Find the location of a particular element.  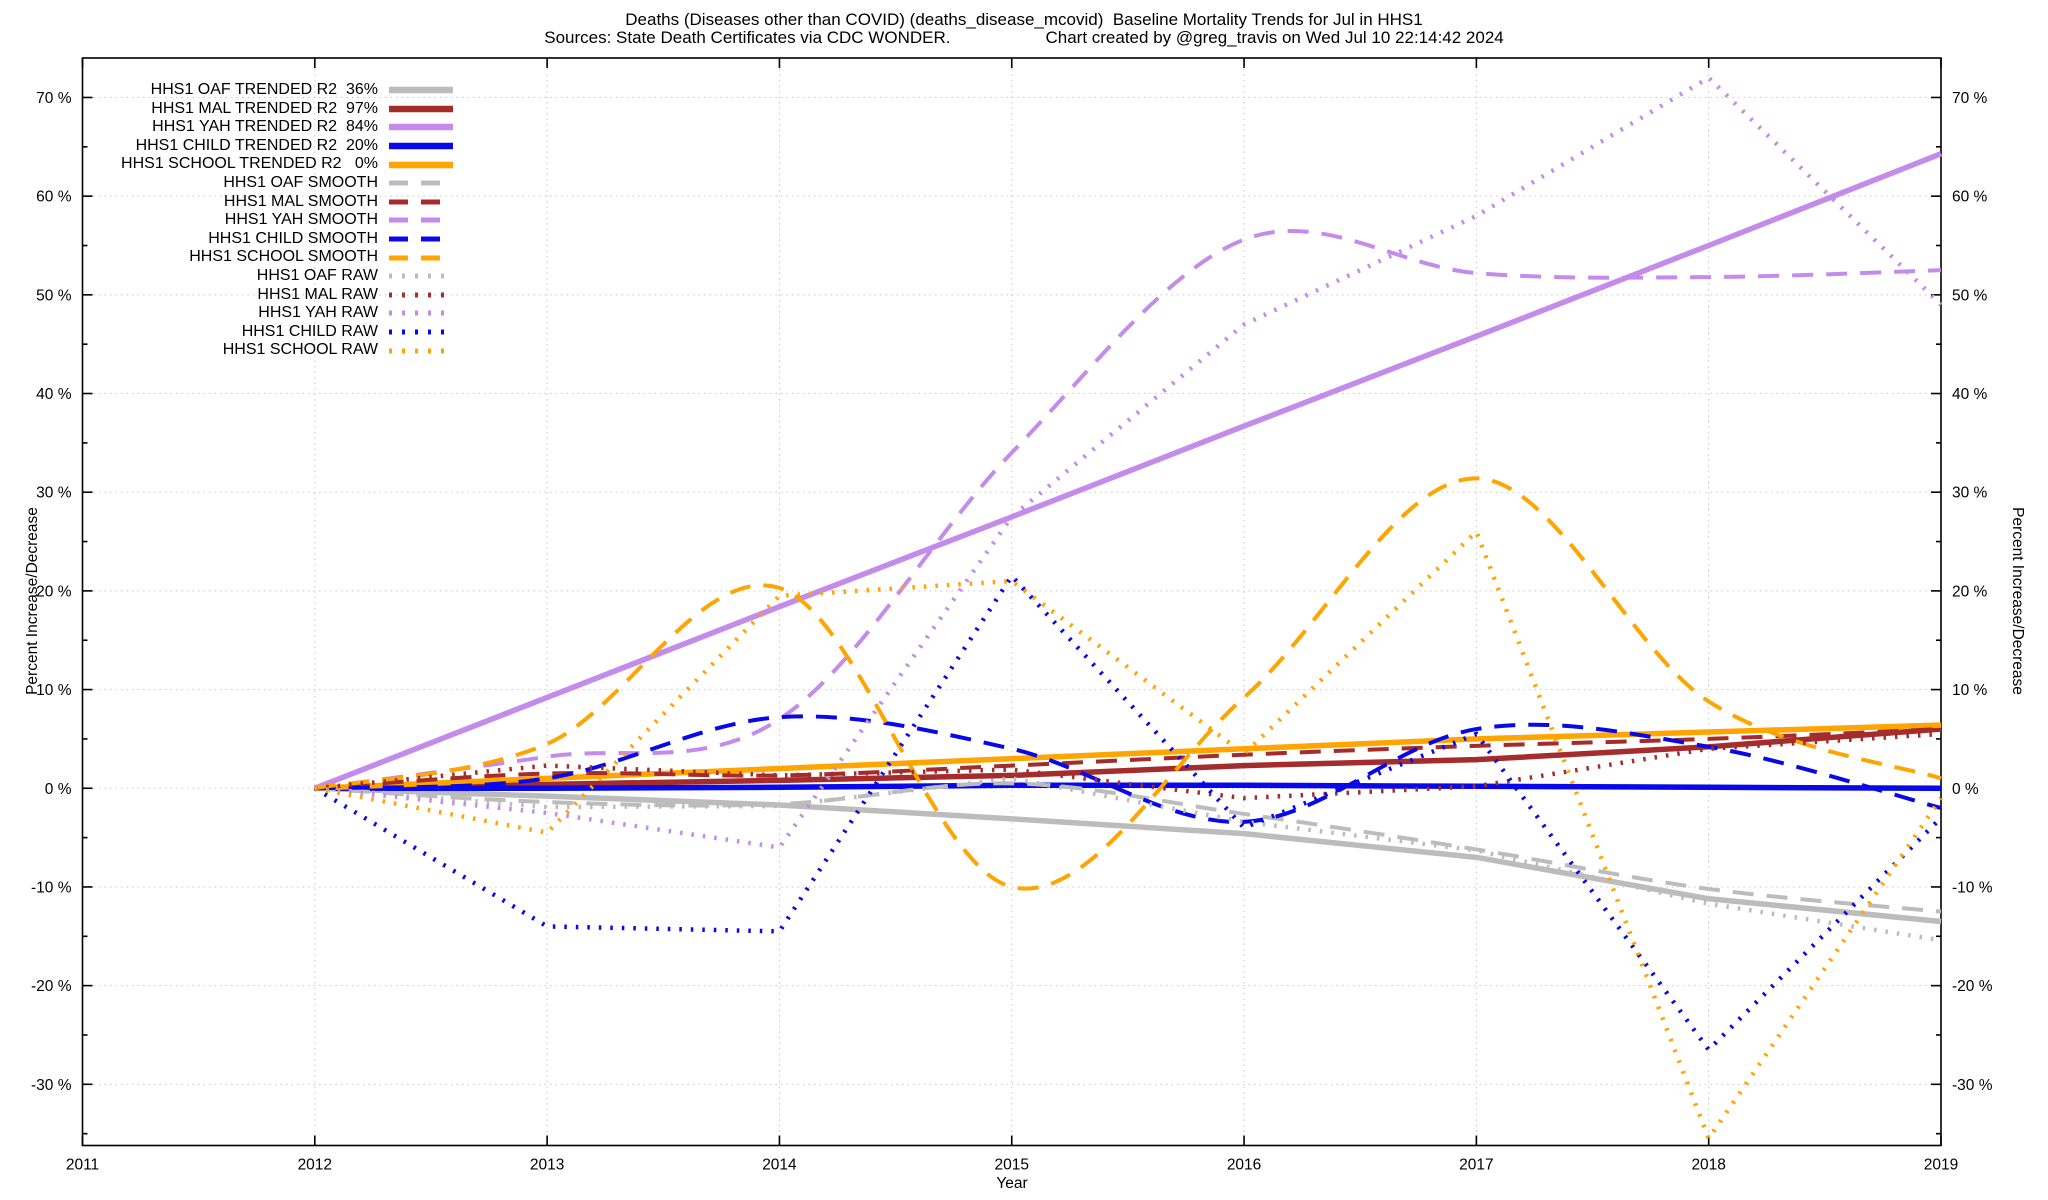

y-tick-label-left: 30 % is located at coordinates (54, 493).